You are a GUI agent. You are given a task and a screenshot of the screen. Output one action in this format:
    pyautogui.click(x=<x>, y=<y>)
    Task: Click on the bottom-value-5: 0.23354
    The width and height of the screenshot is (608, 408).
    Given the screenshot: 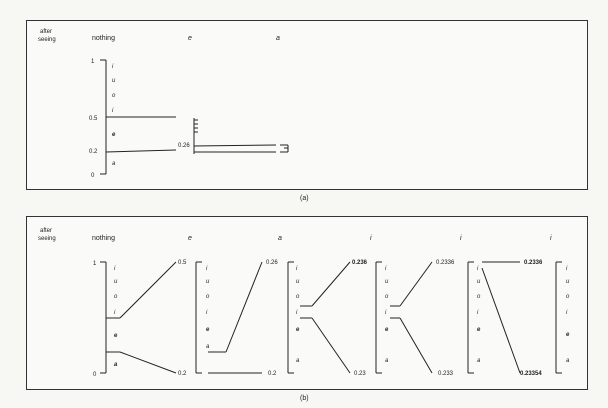 What is the action you would take?
    pyautogui.click(x=531, y=374)
    